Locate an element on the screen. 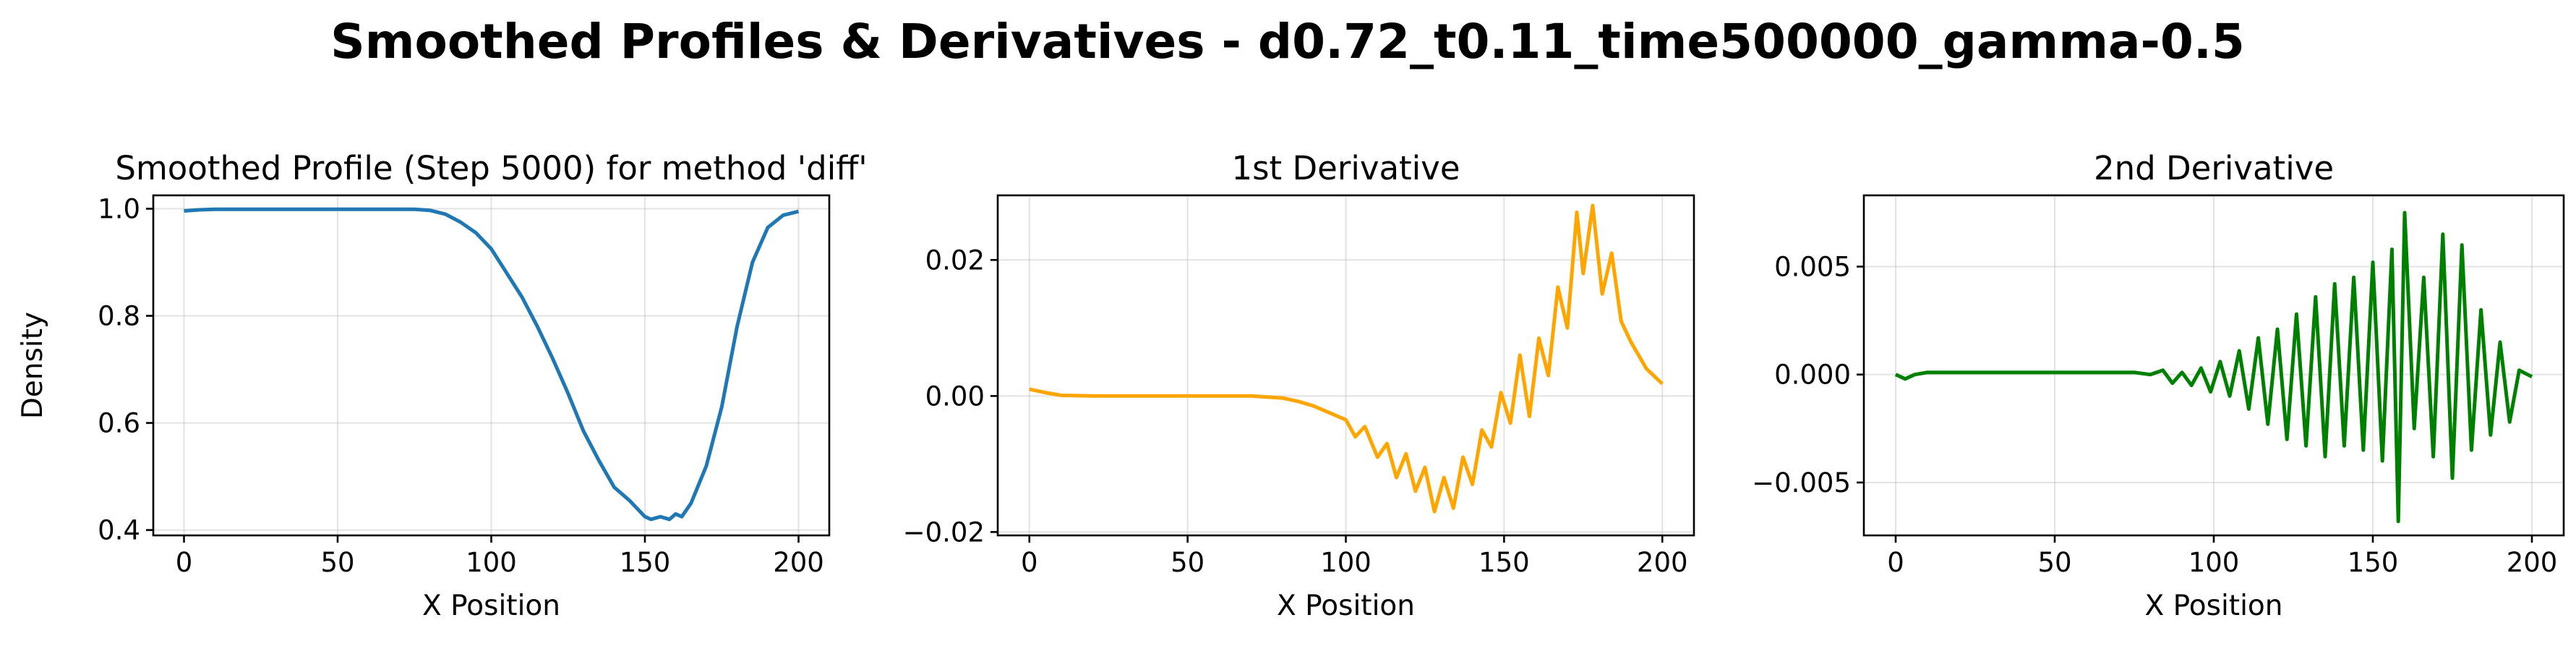 This screenshot has height=649, width=2576. y-tick-label: −0.02 is located at coordinates (944, 532).